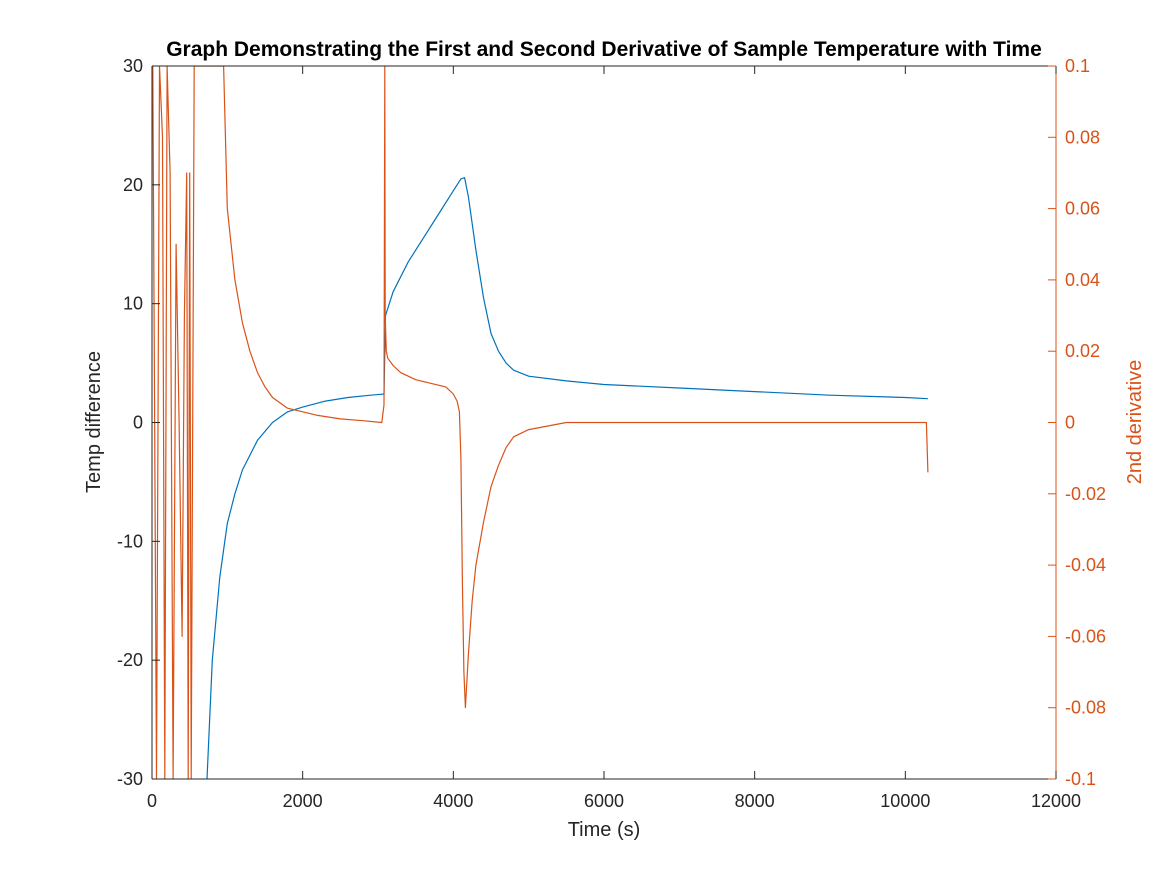 Image resolution: width=1167 pixels, height=875 pixels. I want to click on y-left-tick-label: 20, so click(133, 185).